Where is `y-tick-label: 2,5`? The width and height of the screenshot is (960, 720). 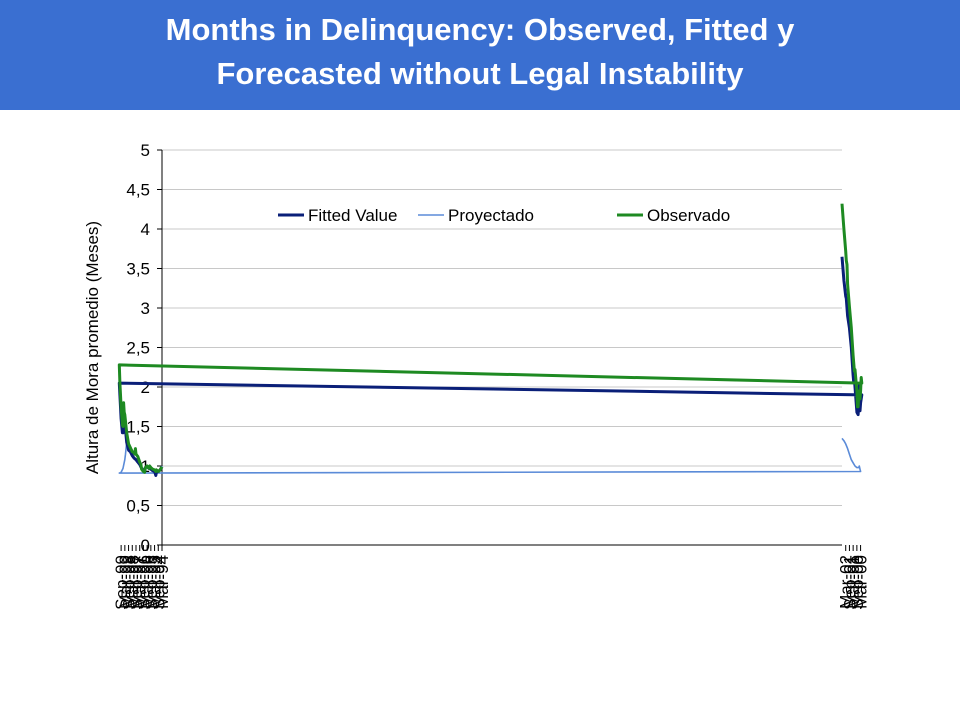 y-tick-label: 2,5 is located at coordinates (138, 348).